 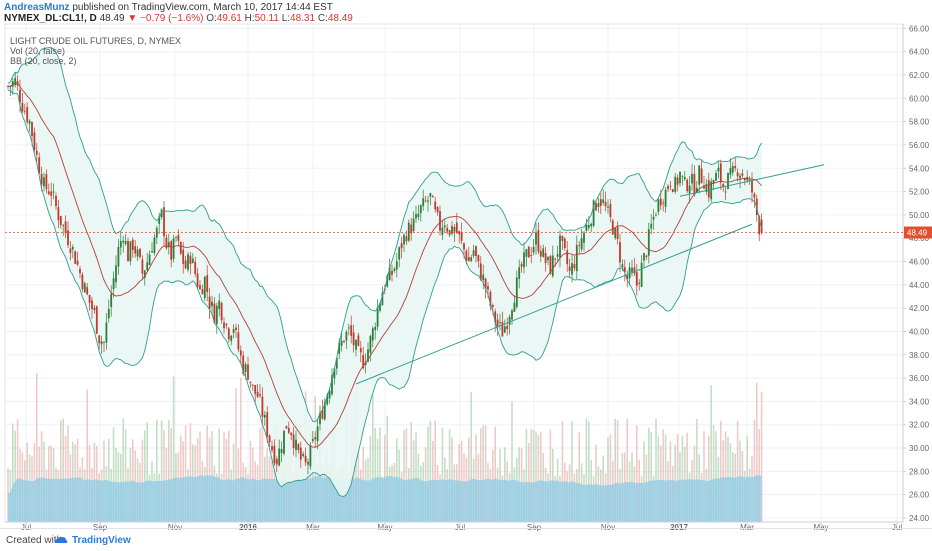 What do you see at coordinates (460, 527) in the screenshot?
I see `time-tick-label: Jul` at bounding box center [460, 527].